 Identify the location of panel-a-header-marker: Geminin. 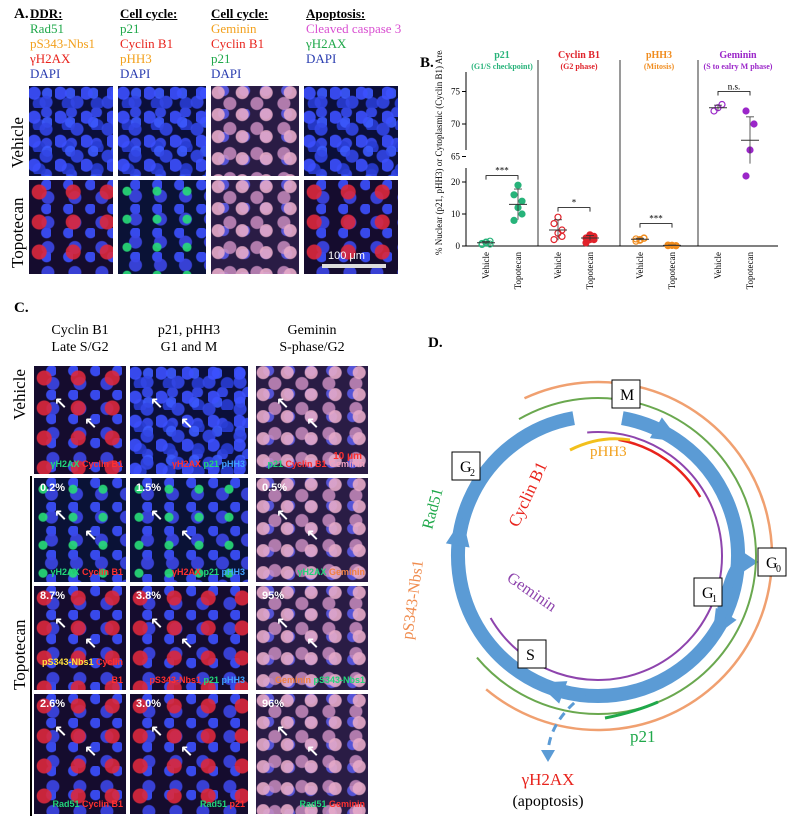
(234, 28).